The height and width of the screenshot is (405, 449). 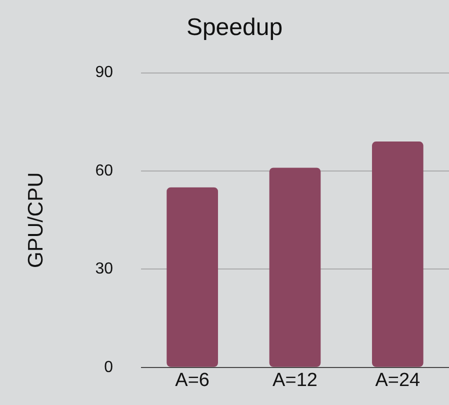 What do you see at coordinates (398, 381) in the screenshot?
I see `x-tick-label: A=24` at bounding box center [398, 381].